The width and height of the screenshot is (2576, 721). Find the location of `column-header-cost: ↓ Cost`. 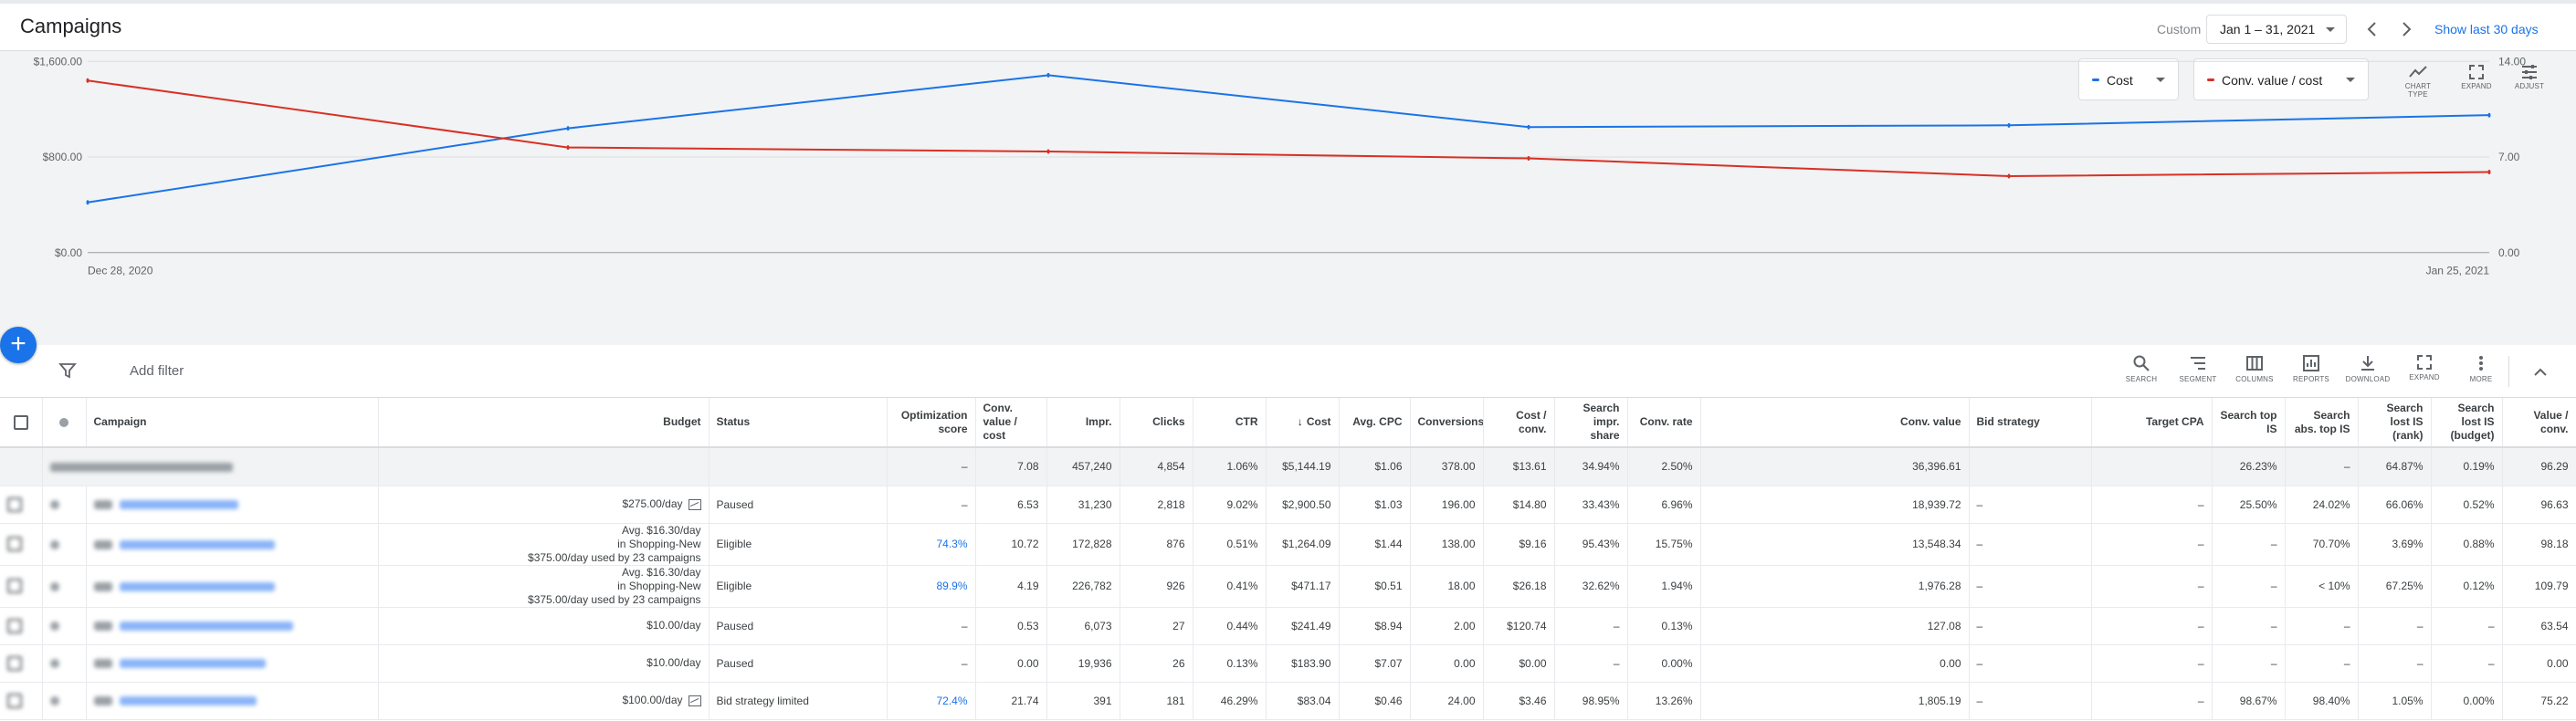

column-header-cost: ↓ Cost is located at coordinates (1303, 423).